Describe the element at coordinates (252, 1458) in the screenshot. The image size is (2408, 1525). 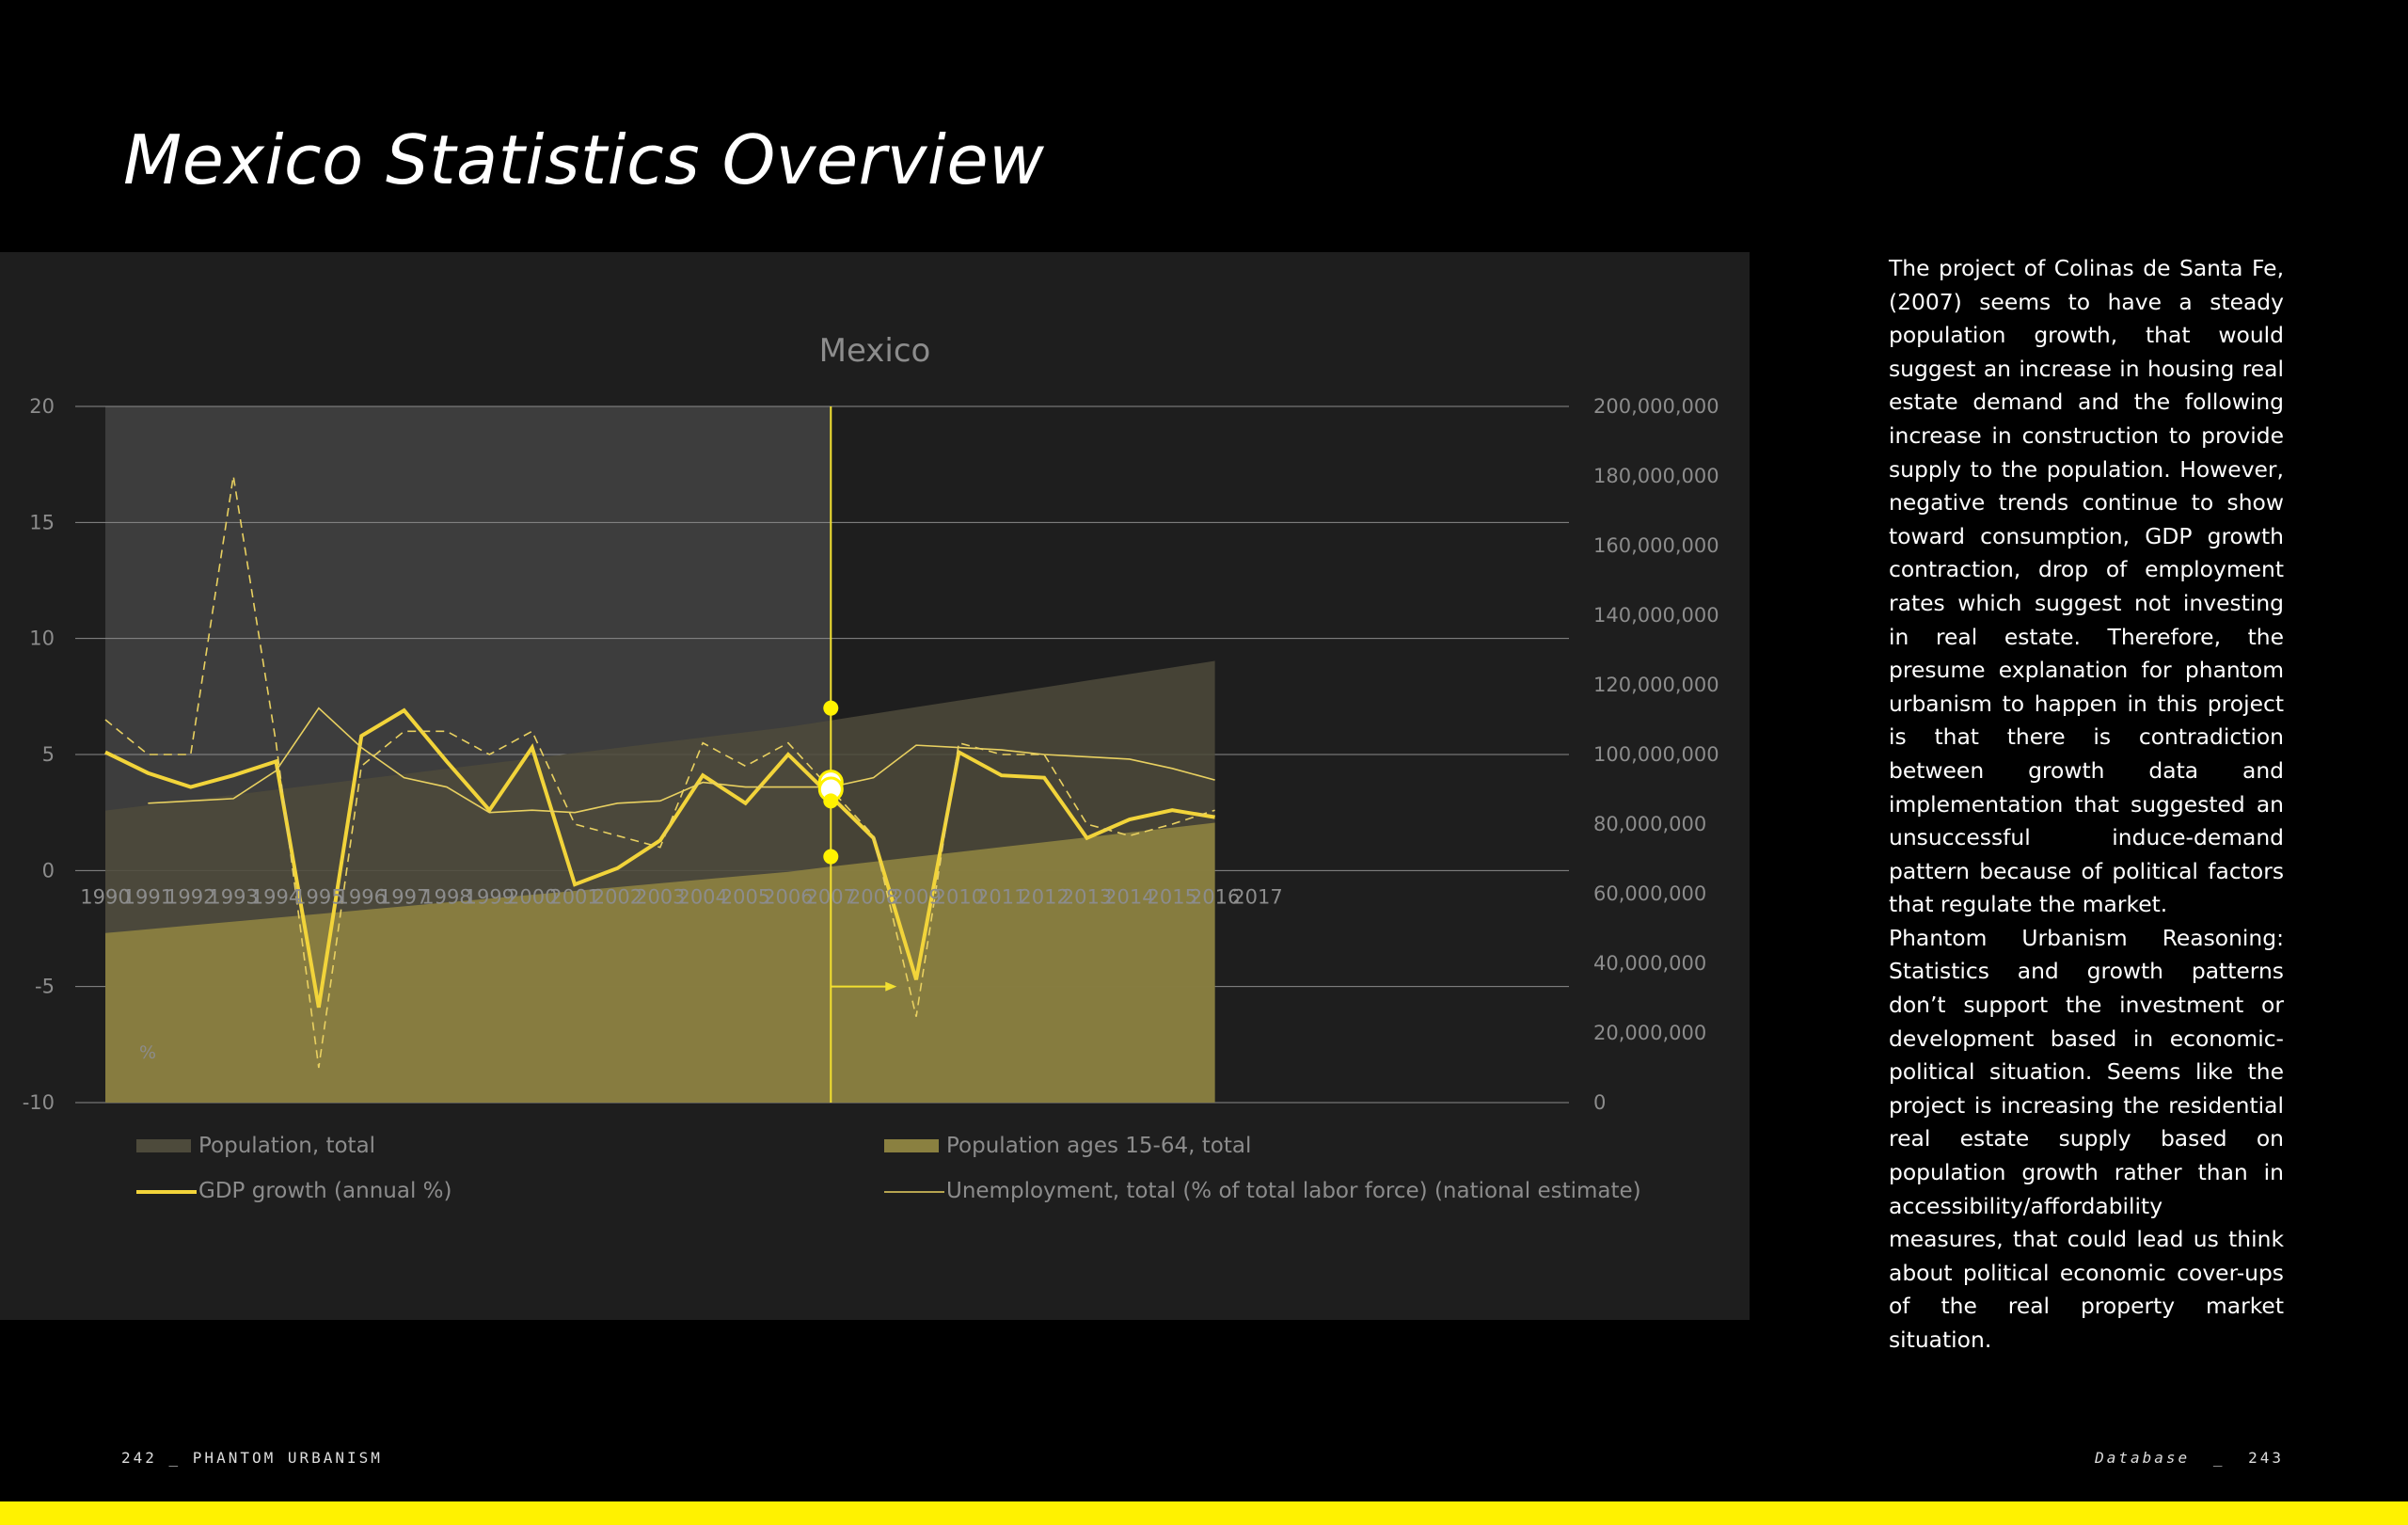
I see `footer-left: 242 _ PHANTOM URBANISM` at that location.